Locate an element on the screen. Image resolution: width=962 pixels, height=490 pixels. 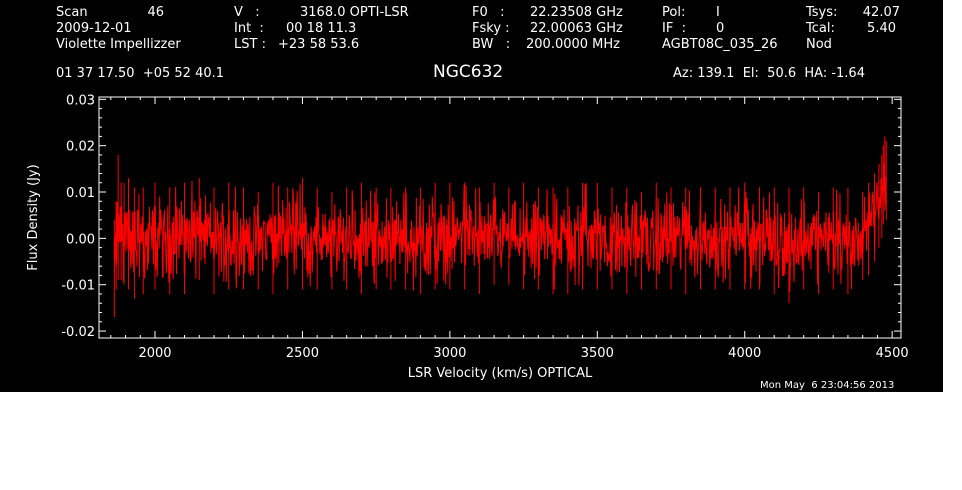
x-tick-label: 3500 is located at coordinates (597, 353).